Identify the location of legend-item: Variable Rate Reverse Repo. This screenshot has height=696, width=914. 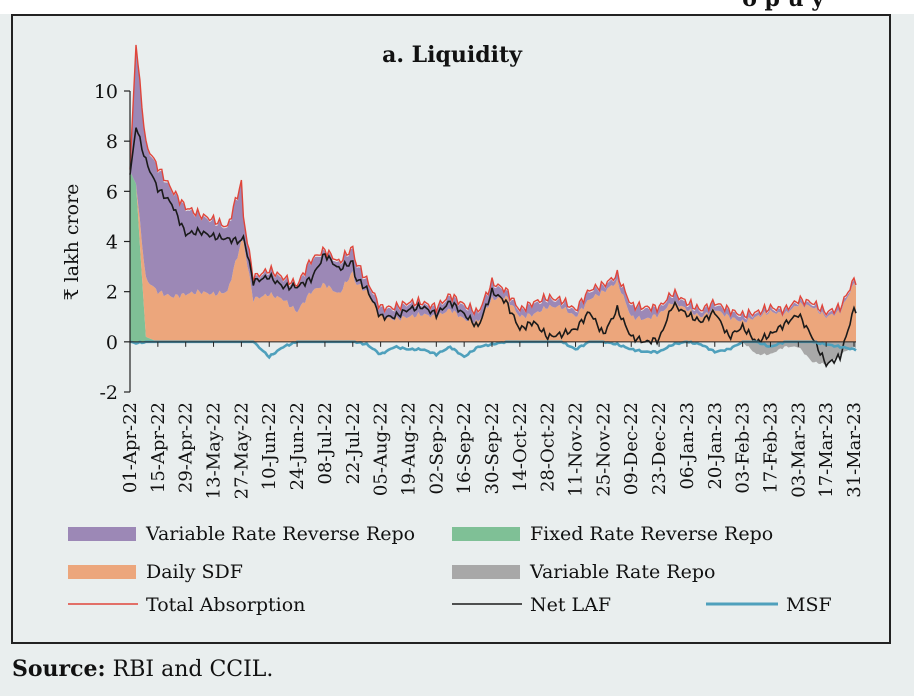
(241, 534).